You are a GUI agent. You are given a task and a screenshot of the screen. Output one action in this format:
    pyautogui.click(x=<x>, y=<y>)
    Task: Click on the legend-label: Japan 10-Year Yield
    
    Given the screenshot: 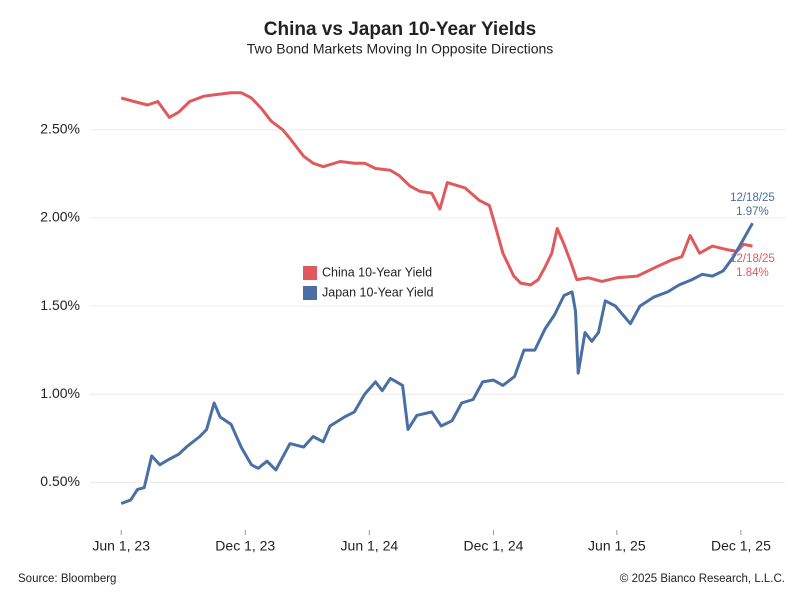 What is the action you would take?
    pyautogui.click(x=377, y=292)
    